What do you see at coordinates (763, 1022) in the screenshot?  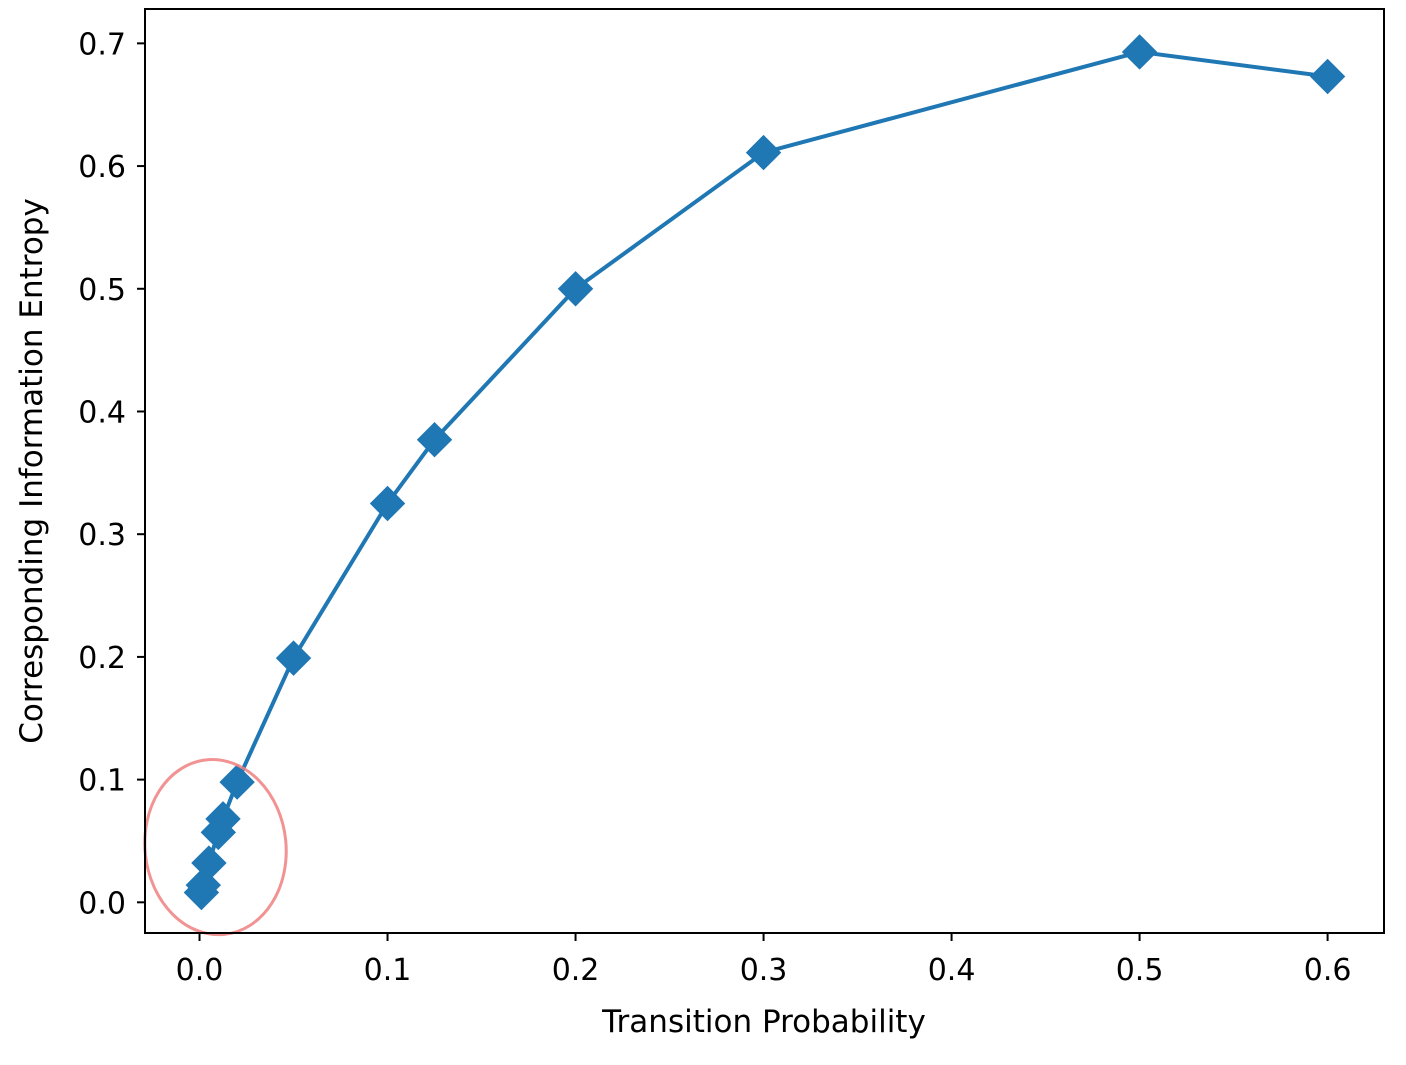 I see `x-axis-title: Transition Probability` at bounding box center [763, 1022].